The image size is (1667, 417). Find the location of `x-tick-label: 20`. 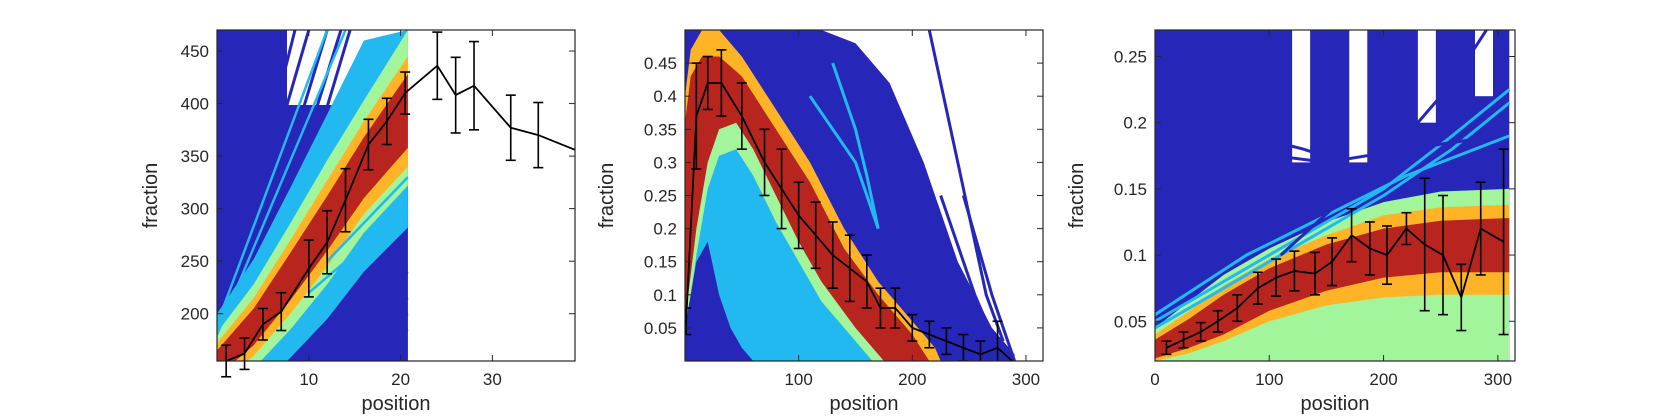

x-tick-label: 20 is located at coordinates (400, 379).